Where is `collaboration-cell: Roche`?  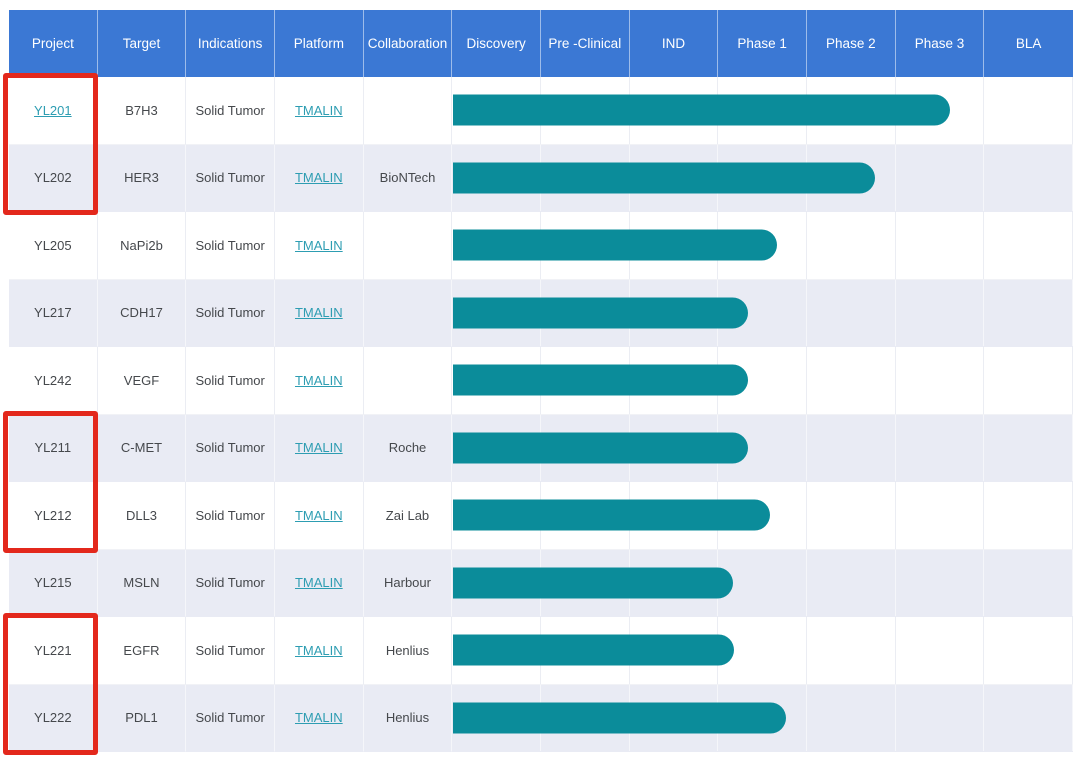
collaboration-cell: Roche is located at coordinates (408, 448).